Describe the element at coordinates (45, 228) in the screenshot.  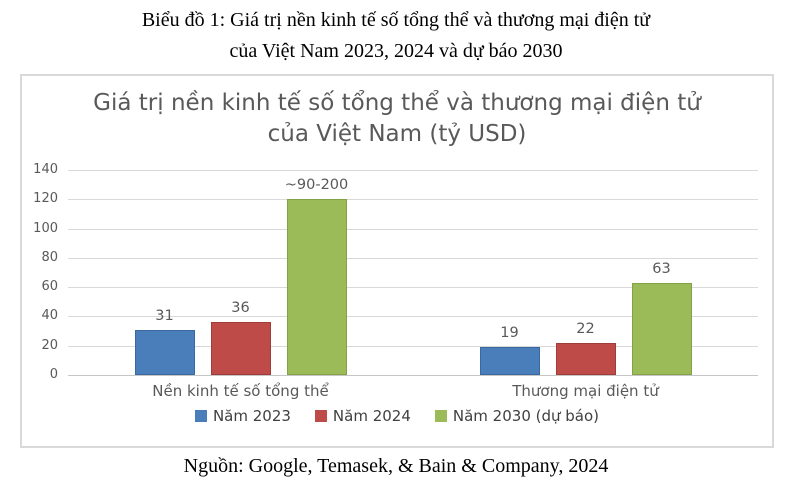
I see `y-tick-label: 100` at that location.